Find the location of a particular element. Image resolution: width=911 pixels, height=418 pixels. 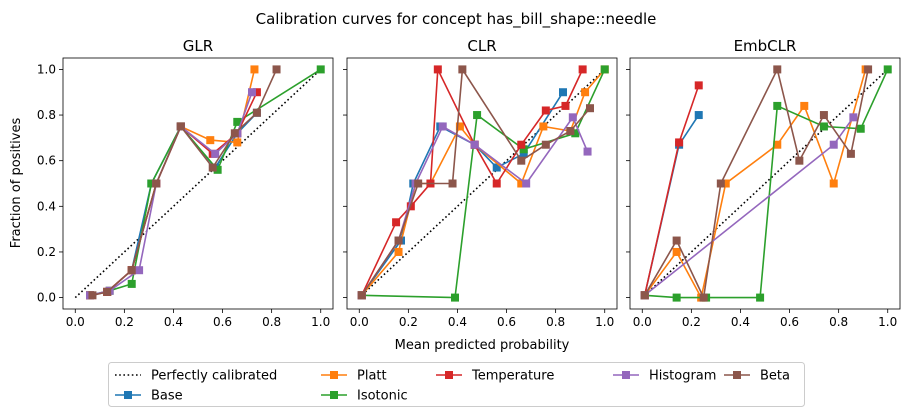

x-tick-label: 0.8 is located at coordinates (271, 322).